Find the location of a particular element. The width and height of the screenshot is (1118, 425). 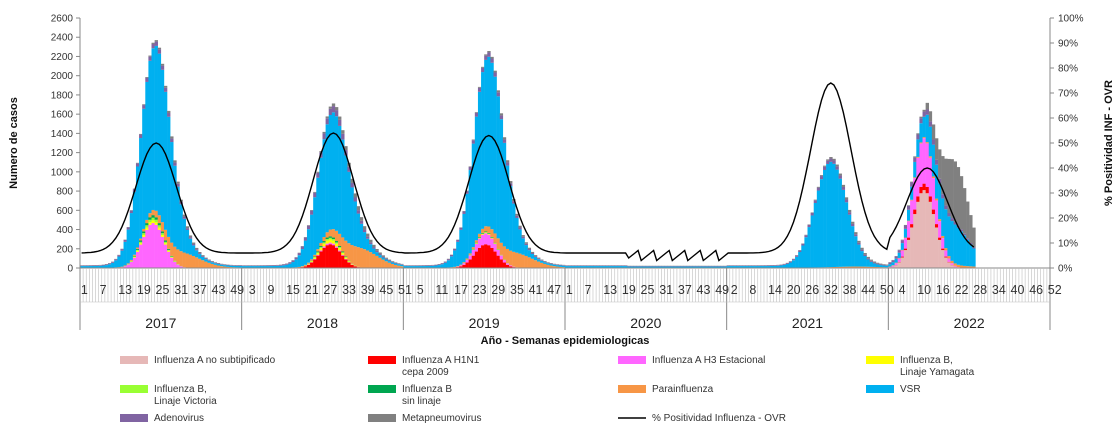

week-tick-label: 45 is located at coordinates (386, 290).